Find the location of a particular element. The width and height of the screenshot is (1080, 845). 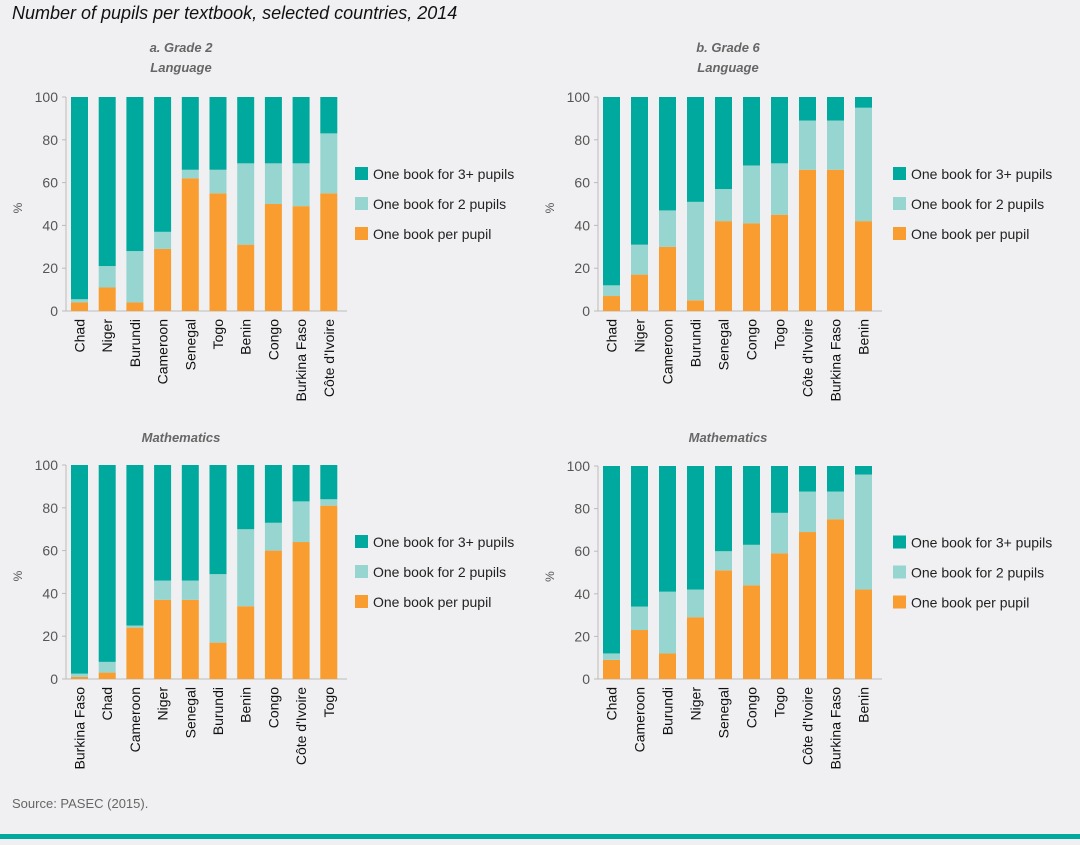

panel-subtitle: Language is located at coordinates (727, 67).